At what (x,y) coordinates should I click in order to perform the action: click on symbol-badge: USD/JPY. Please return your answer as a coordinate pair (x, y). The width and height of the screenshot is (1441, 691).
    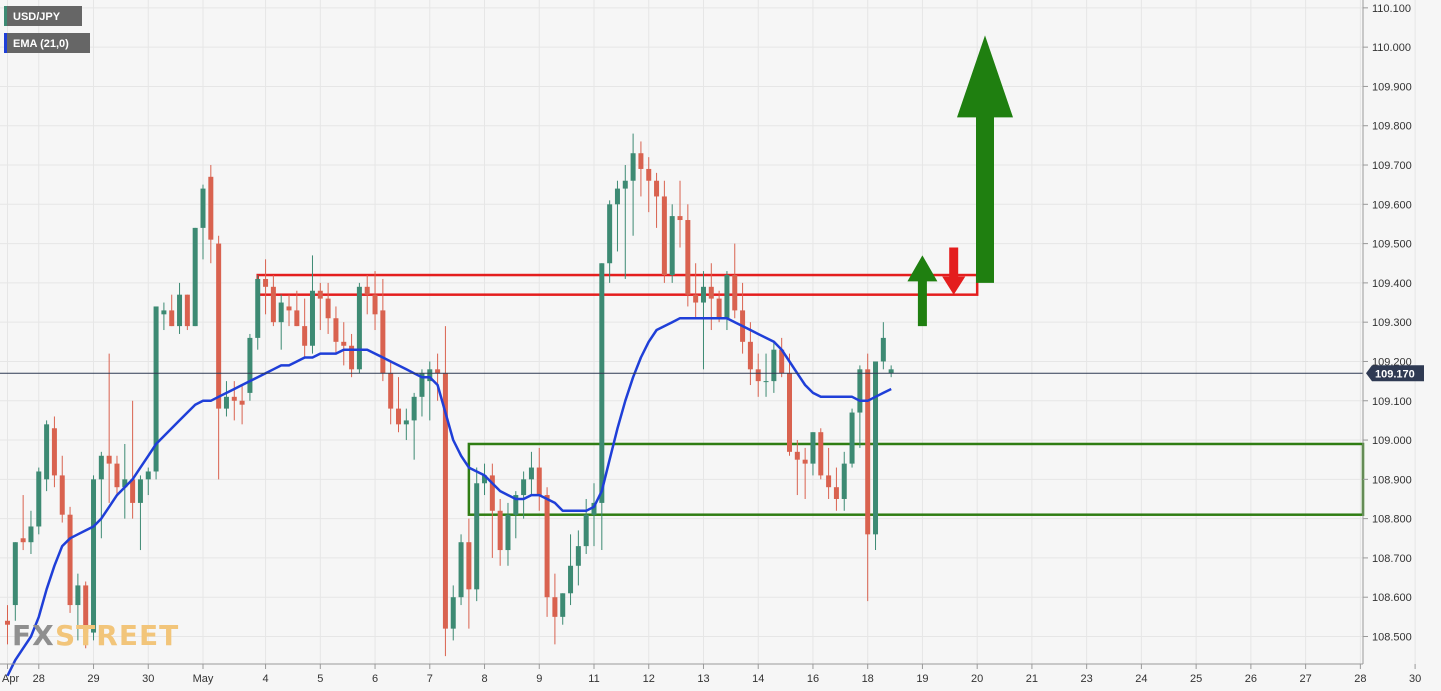
    Looking at the image, I should click on (43, 16).